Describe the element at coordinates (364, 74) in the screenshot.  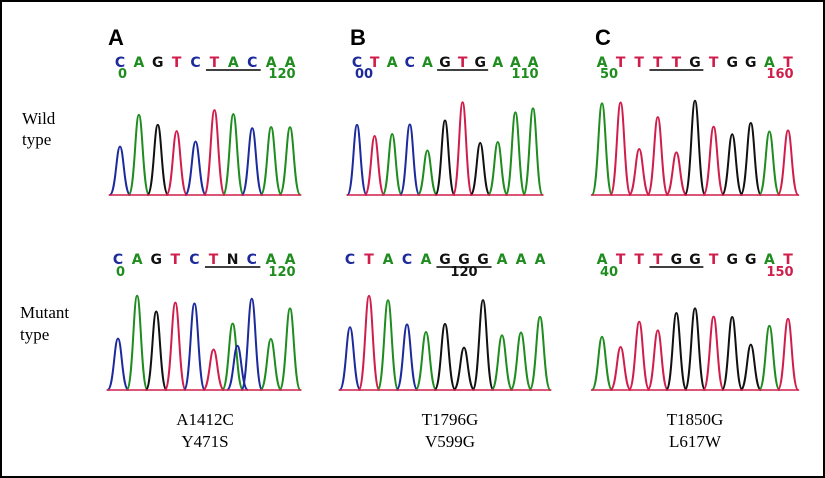
I see `position-number: 00` at that location.